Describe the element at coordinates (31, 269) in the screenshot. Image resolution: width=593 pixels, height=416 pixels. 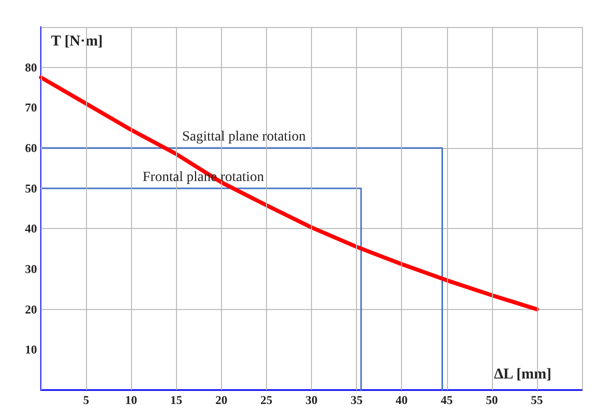
I see `y-tick-label: 30` at that location.